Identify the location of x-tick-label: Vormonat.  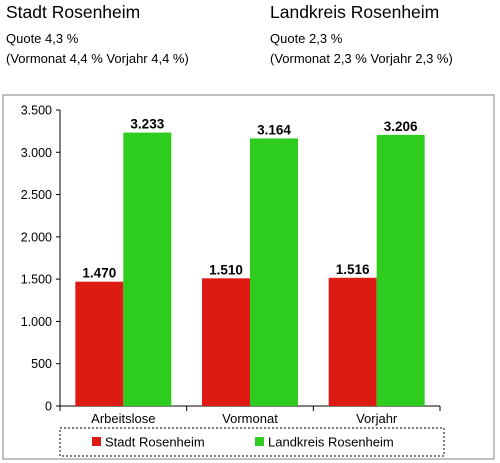
(250, 418).